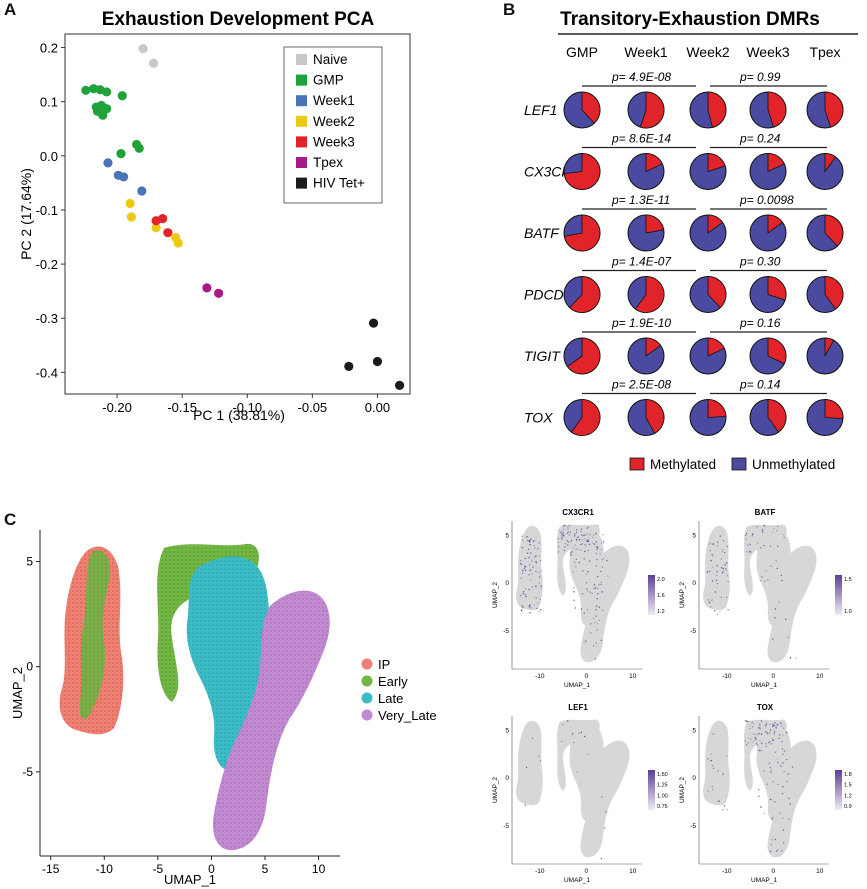  Describe the element at coordinates (662, 786) in the screenshot. I see `feature-scale-label: 1.25` at that location.